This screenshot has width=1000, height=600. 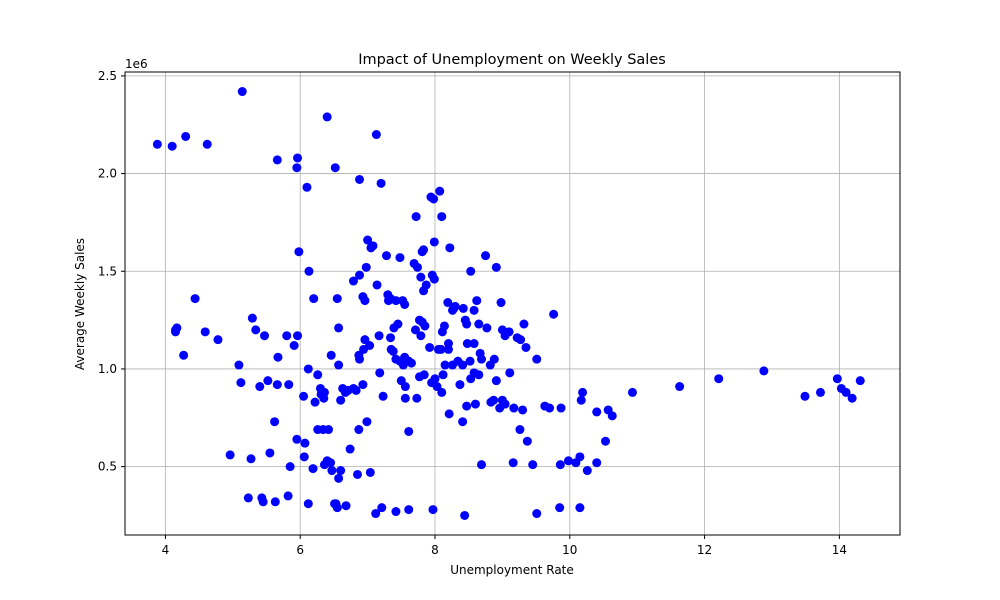 What do you see at coordinates (704, 550) in the screenshot?
I see `x-tick-label: 12` at bounding box center [704, 550].